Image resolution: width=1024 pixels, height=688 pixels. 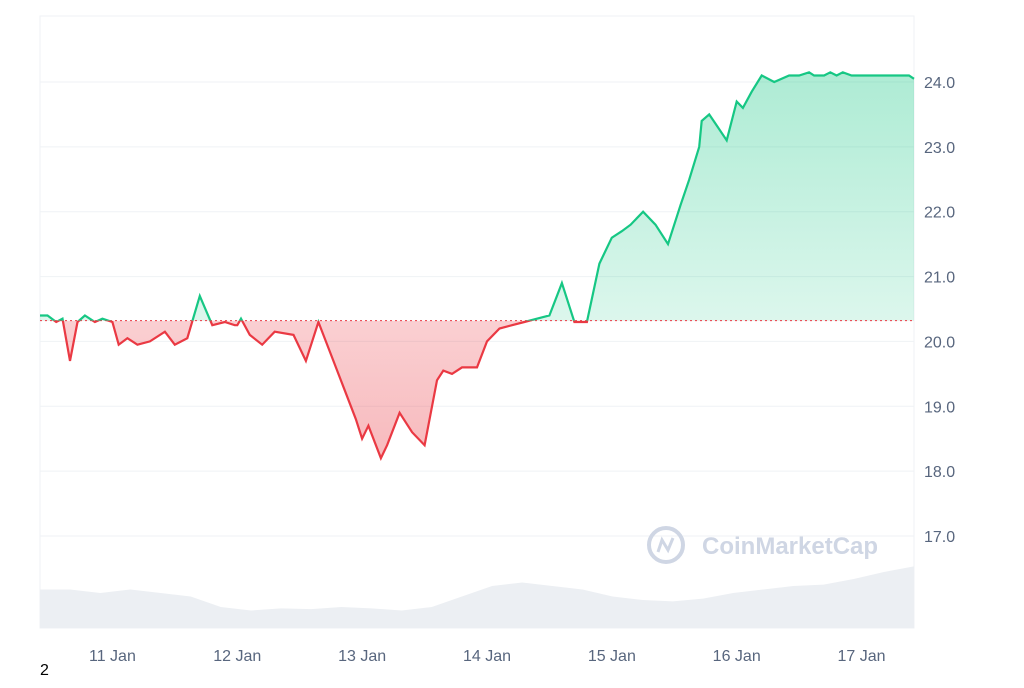 I want to click on x-tick-label: 15 Jan, so click(x=612, y=656).